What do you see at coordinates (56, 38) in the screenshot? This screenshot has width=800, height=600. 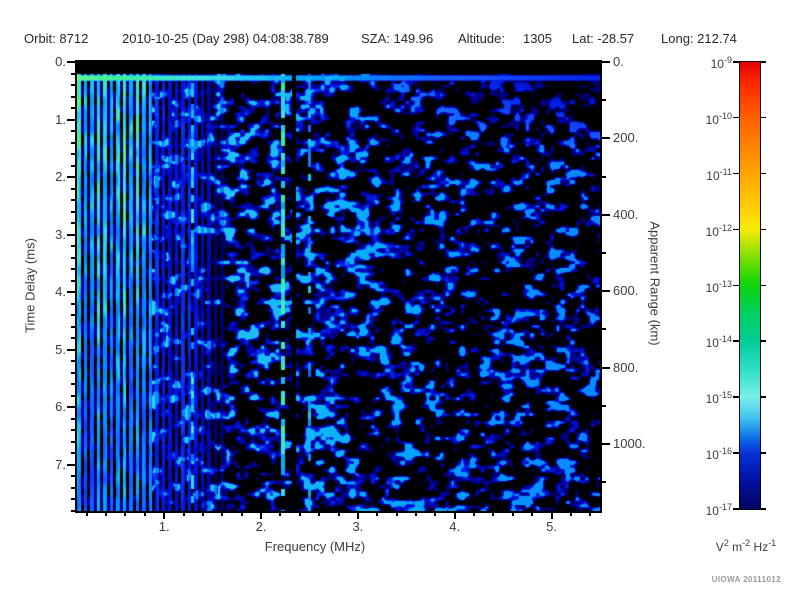 I see `header-orbit: Orbit: 8712` at bounding box center [56, 38].